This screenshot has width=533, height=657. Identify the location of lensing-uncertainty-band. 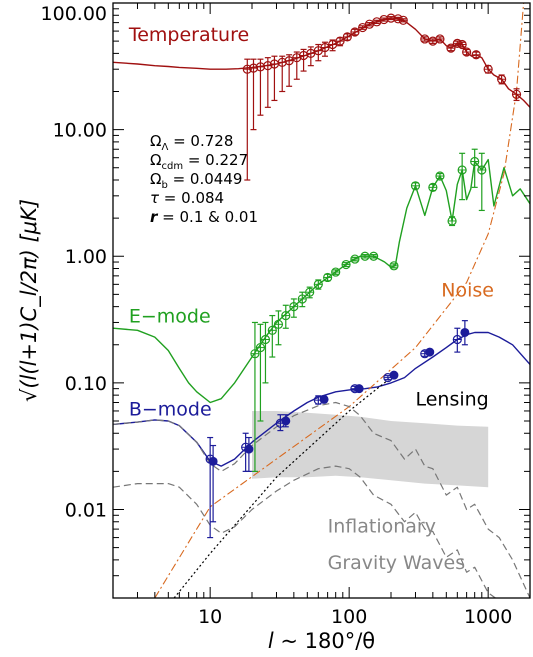
(370, 449).